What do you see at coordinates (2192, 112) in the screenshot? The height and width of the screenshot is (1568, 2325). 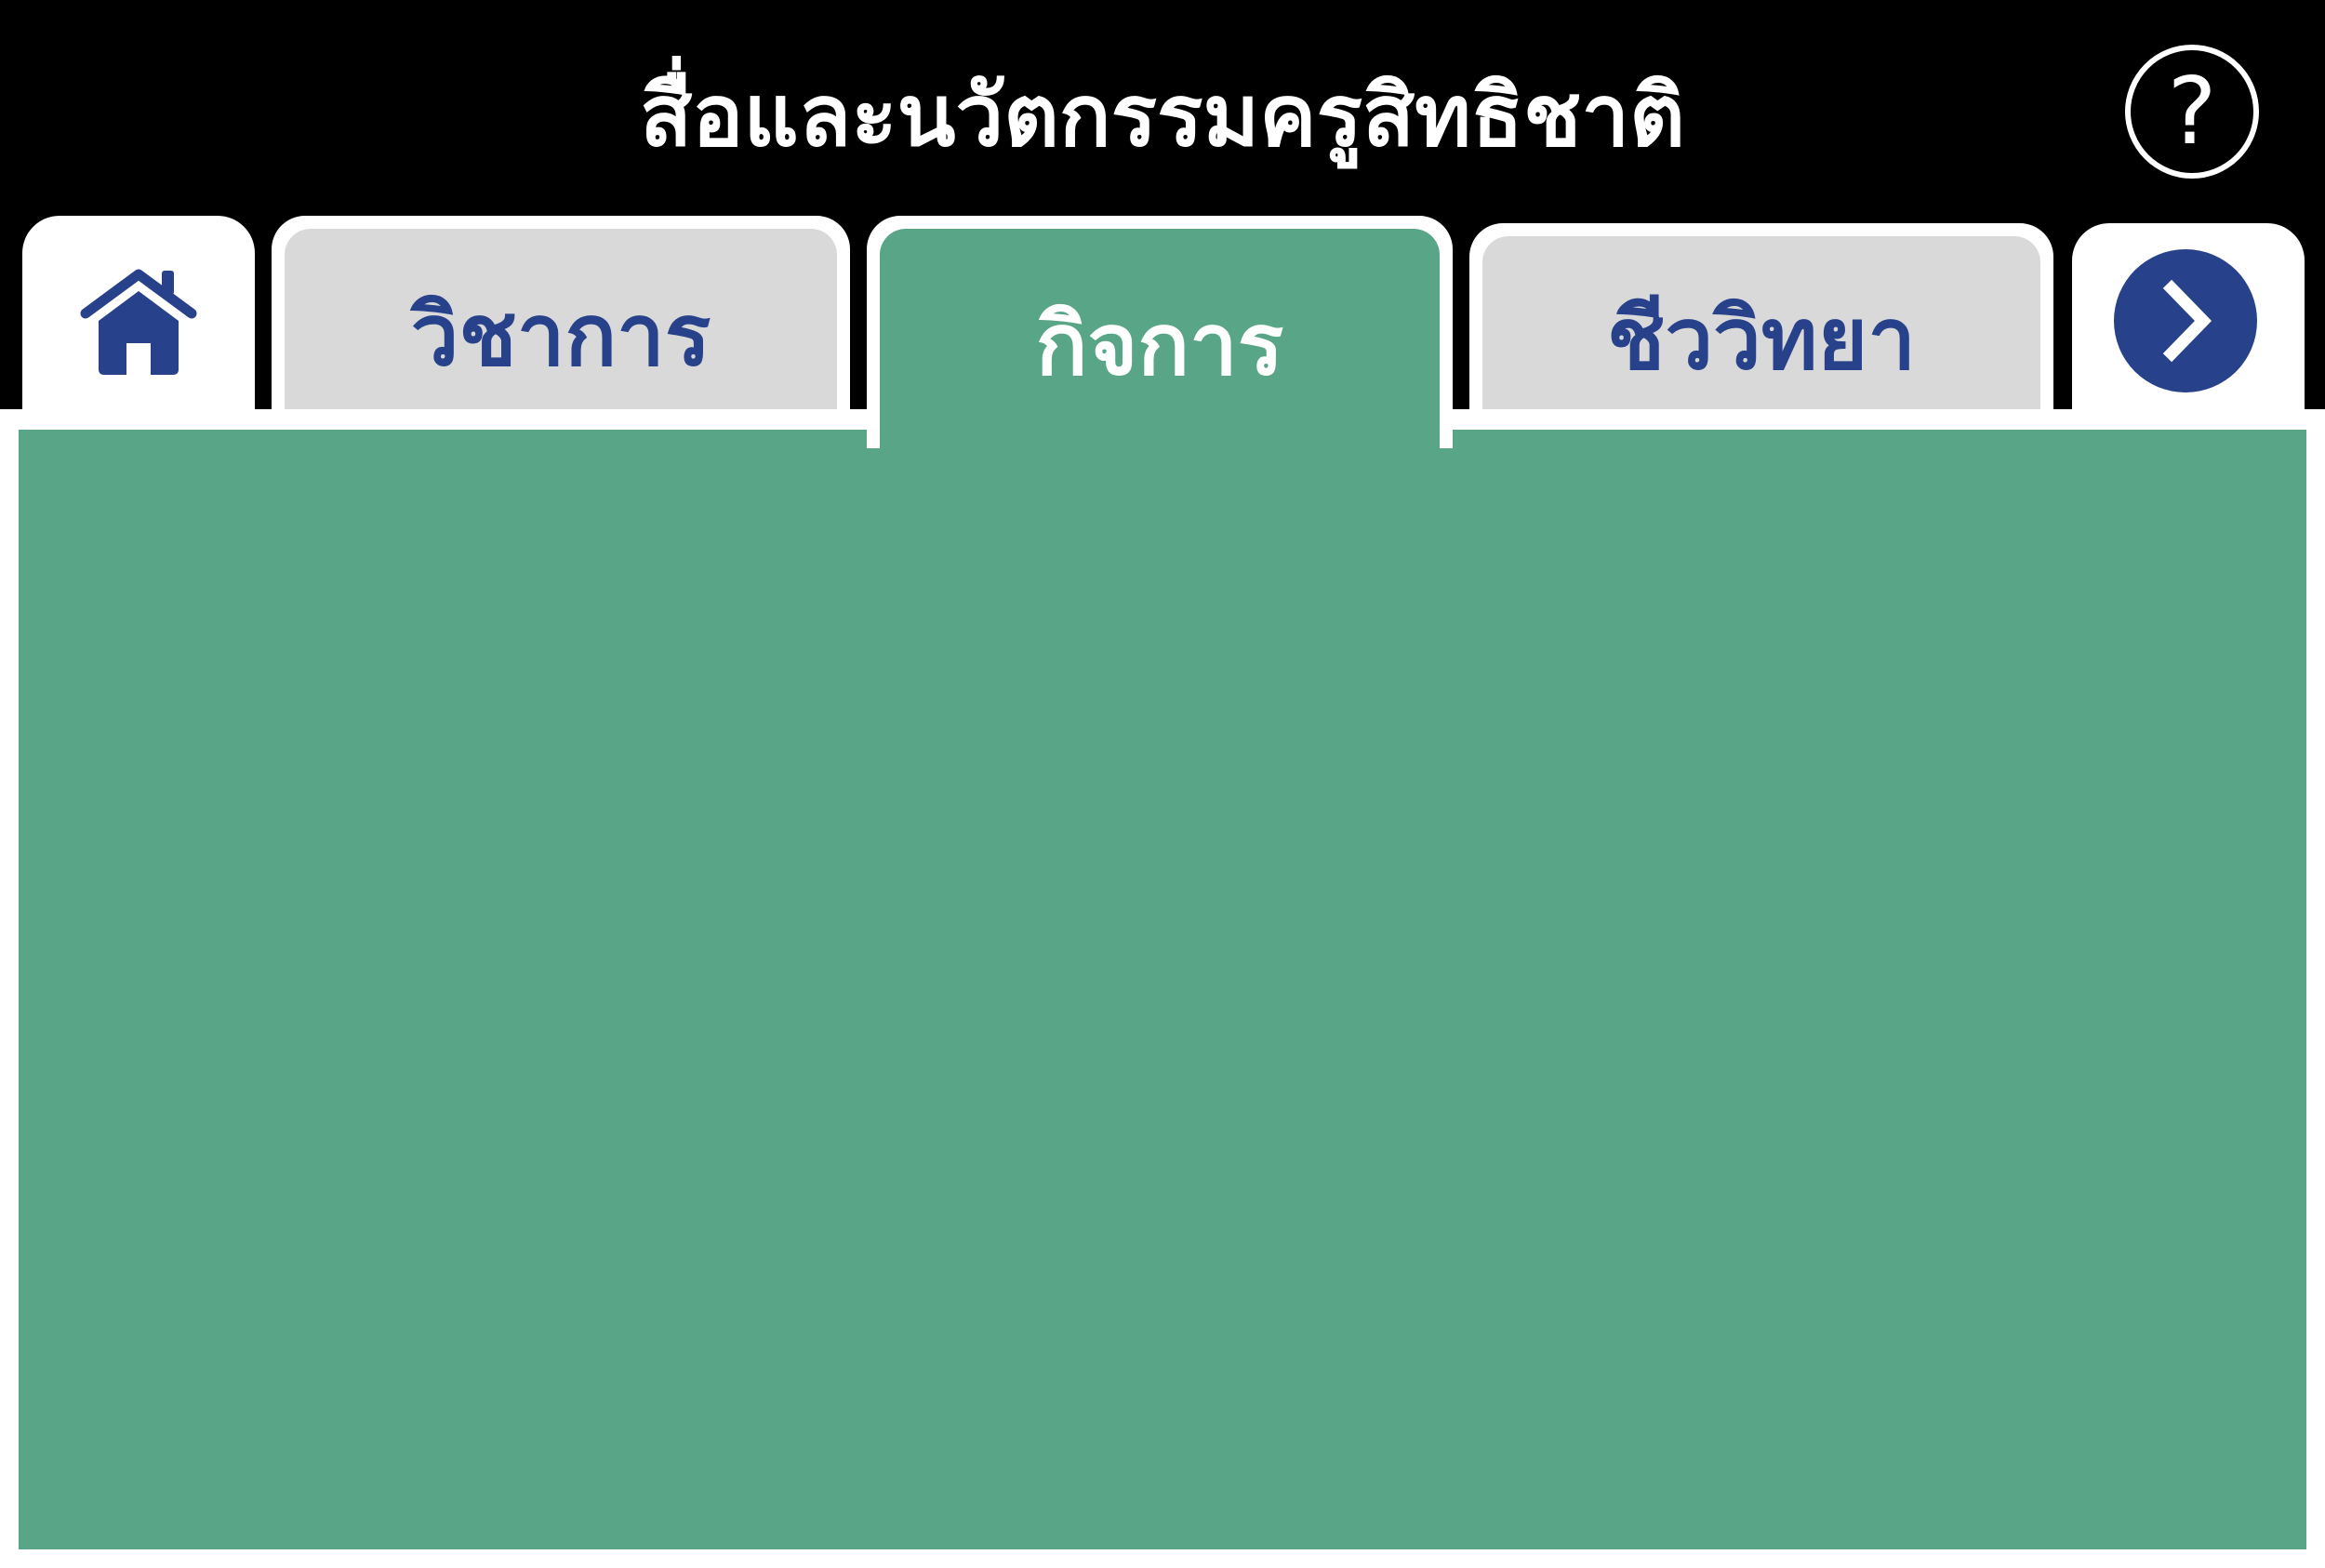 I see `help-button: ?` at bounding box center [2192, 112].